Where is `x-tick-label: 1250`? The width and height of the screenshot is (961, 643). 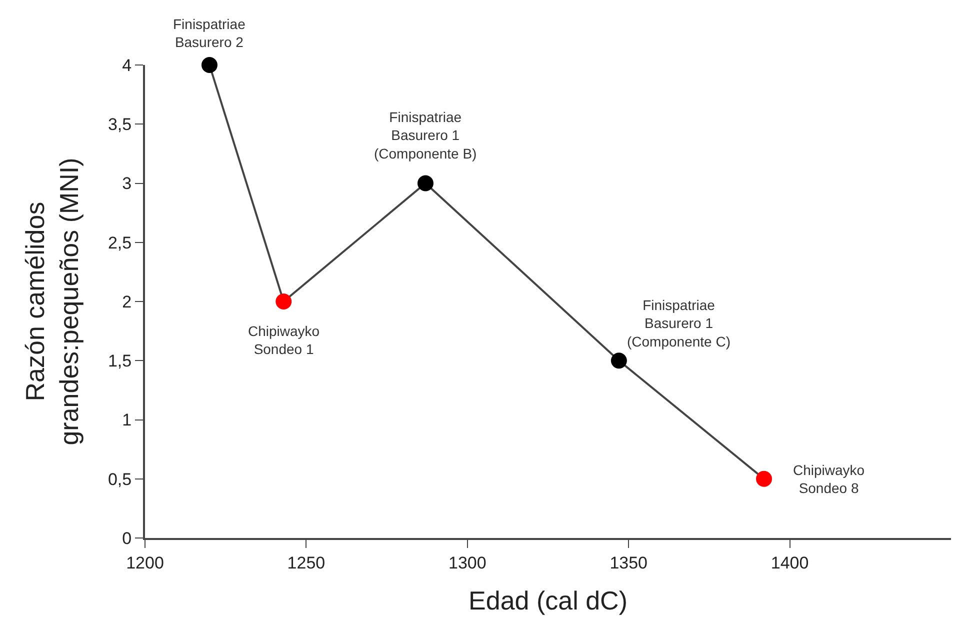
x-tick-label: 1250 is located at coordinates (306, 562).